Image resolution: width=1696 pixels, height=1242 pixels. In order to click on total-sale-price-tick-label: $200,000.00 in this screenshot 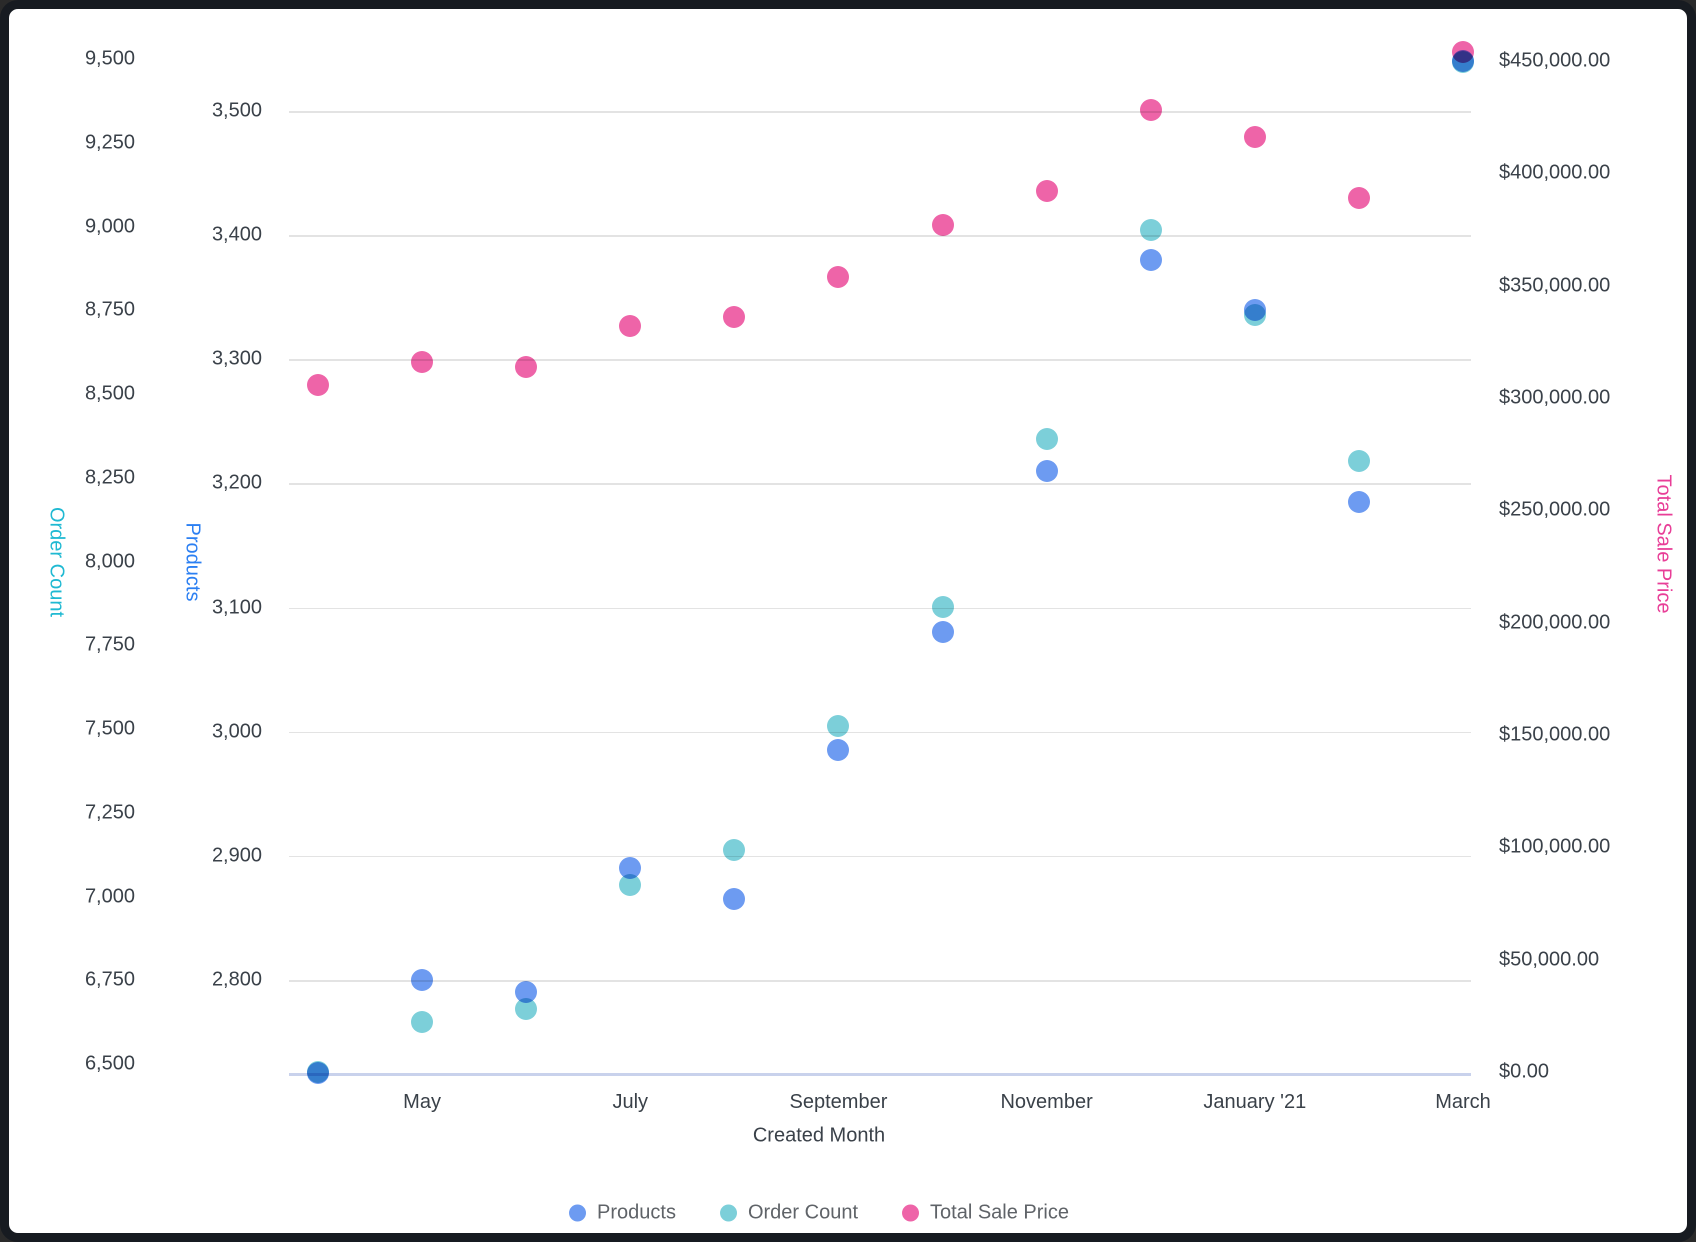, I will do `click(1555, 622)`.